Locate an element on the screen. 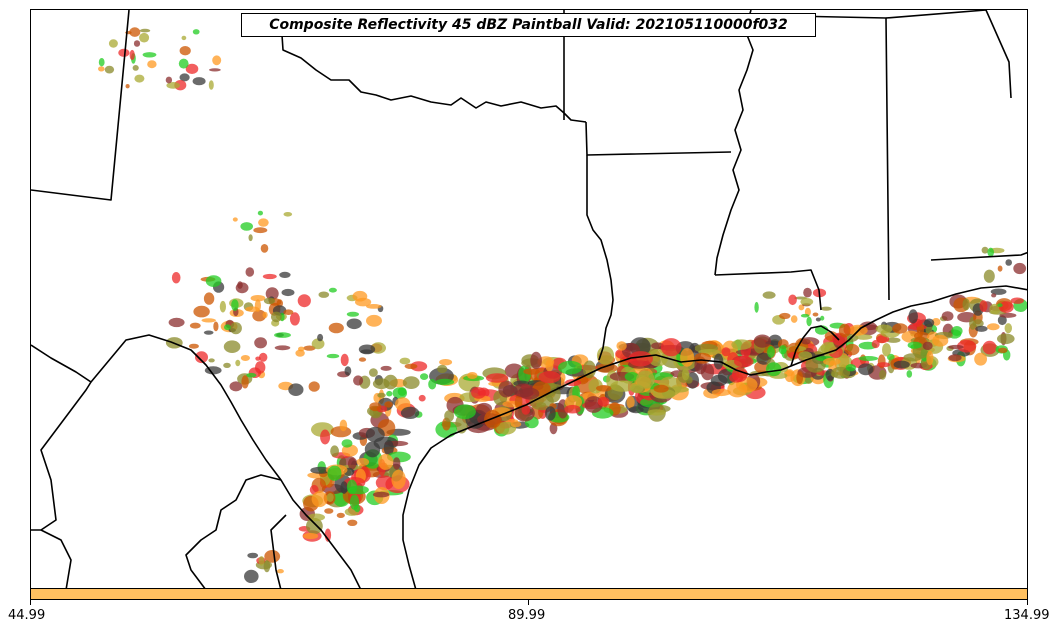 This screenshot has width=1062, height=633. louisiana-delta is located at coordinates (815, 346).